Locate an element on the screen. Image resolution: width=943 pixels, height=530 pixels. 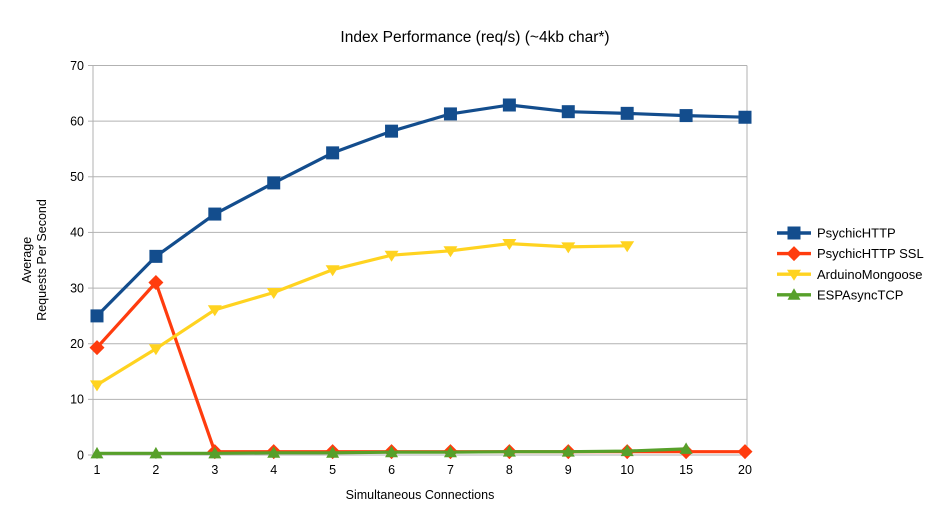
legend-label: PsychicHTTP is located at coordinates (856, 233).